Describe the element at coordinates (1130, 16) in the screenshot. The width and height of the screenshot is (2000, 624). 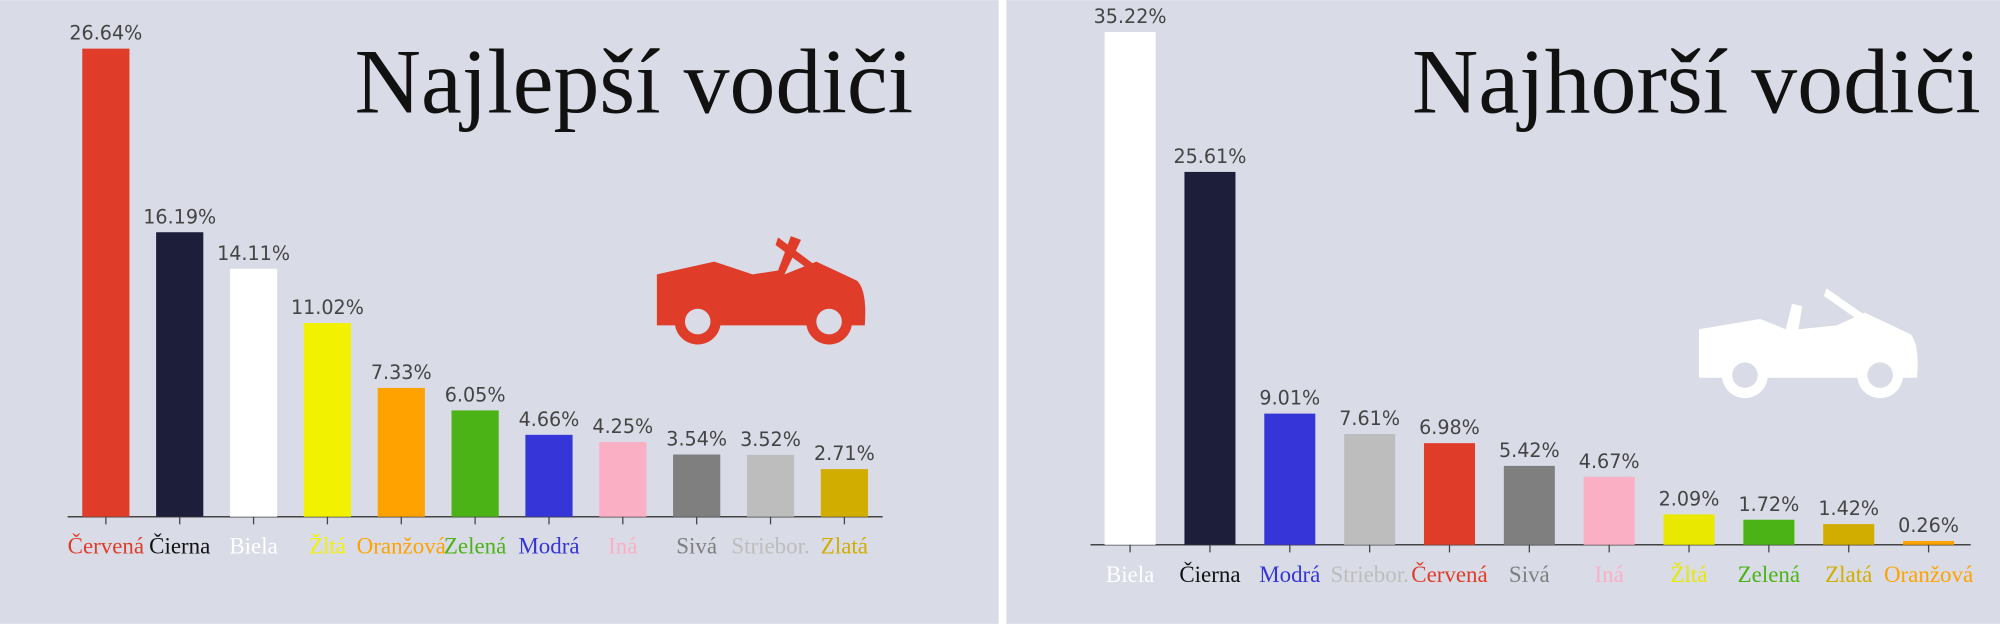
I see `value-label: 35.22%` at that location.